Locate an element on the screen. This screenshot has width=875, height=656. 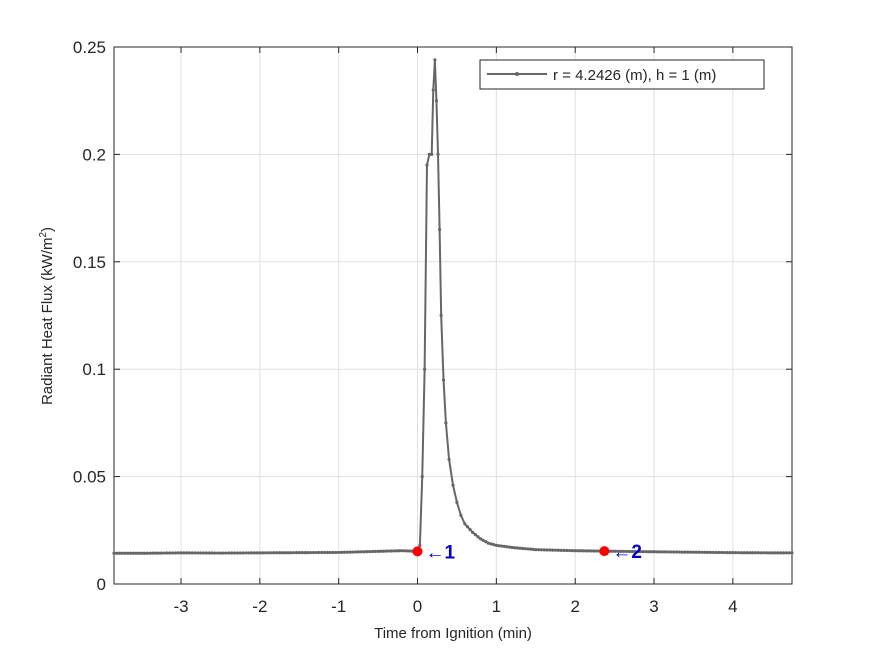
event-marker is located at coordinates (604, 551).